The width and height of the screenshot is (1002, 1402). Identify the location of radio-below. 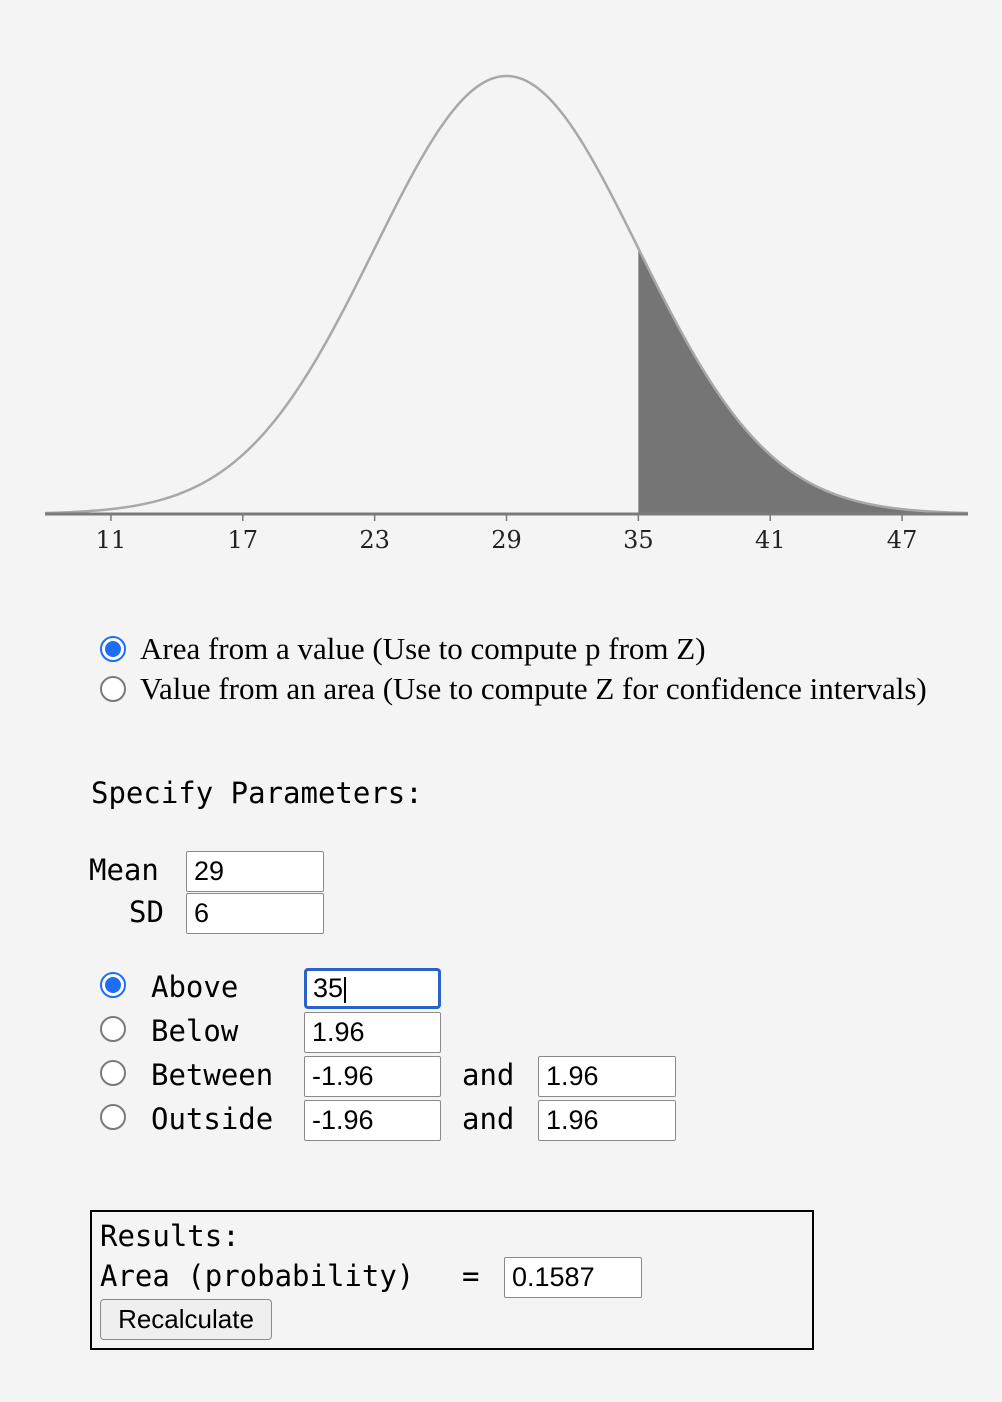
(113, 1029).